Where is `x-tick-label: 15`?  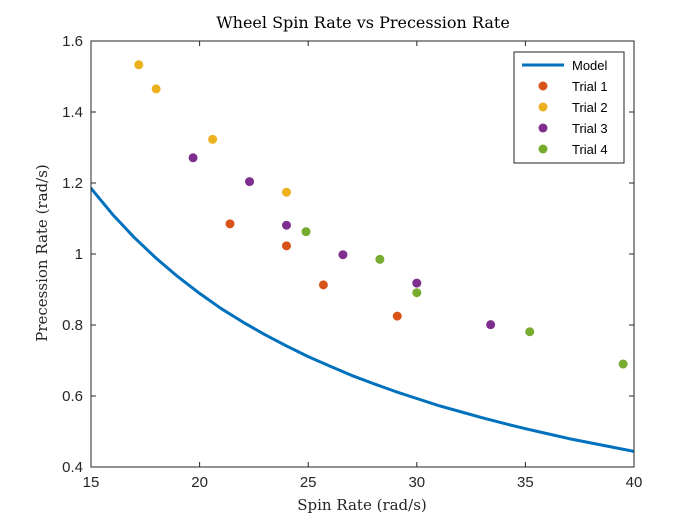
x-tick-label: 15 is located at coordinates (91, 482).